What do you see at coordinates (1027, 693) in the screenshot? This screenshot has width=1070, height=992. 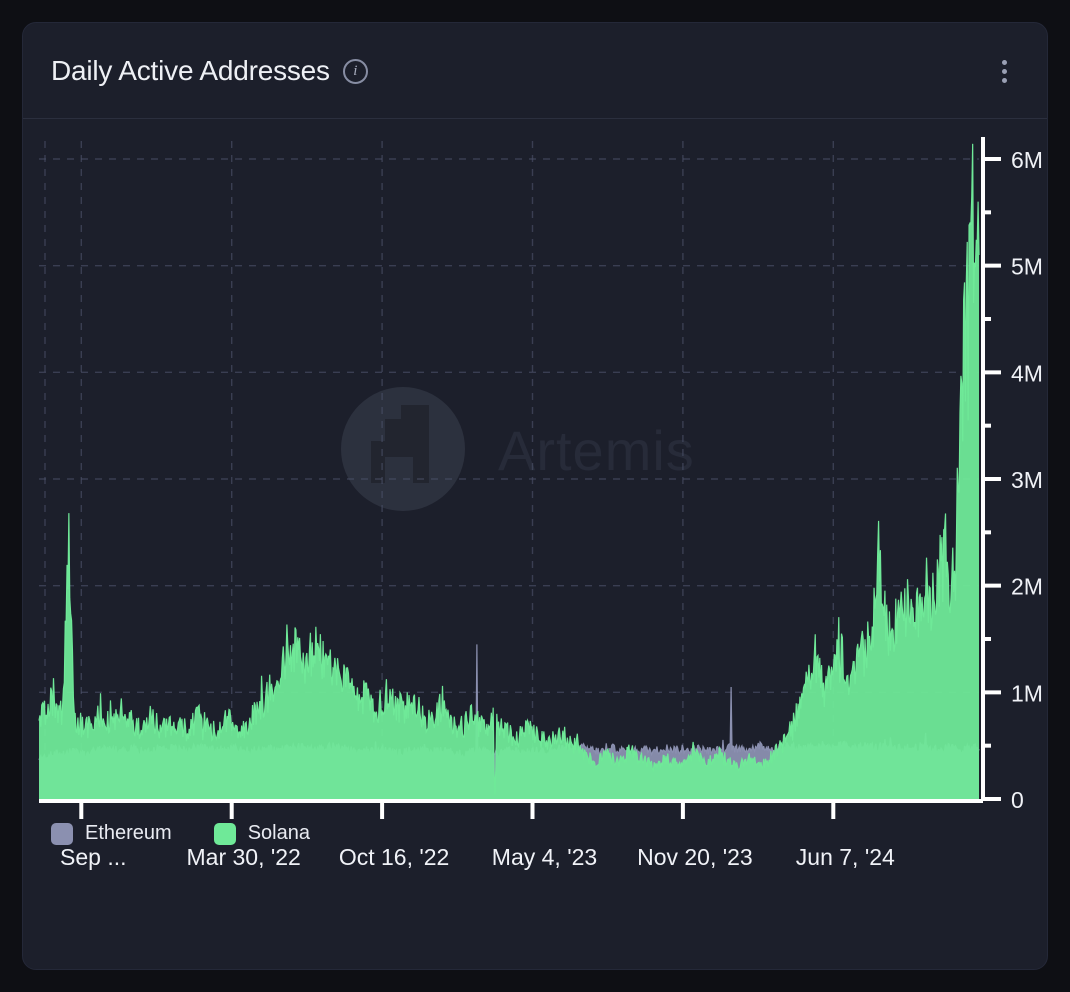 I see `y-tick-label: 1M` at bounding box center [1027, 693].